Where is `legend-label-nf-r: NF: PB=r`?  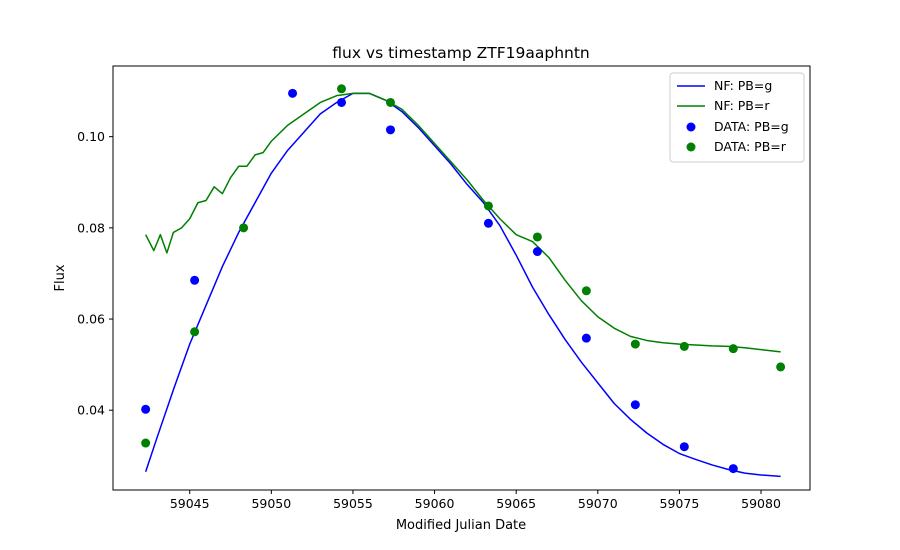
legend-label-nf-r: NF: PB=r is located at coordinates (742, 105).